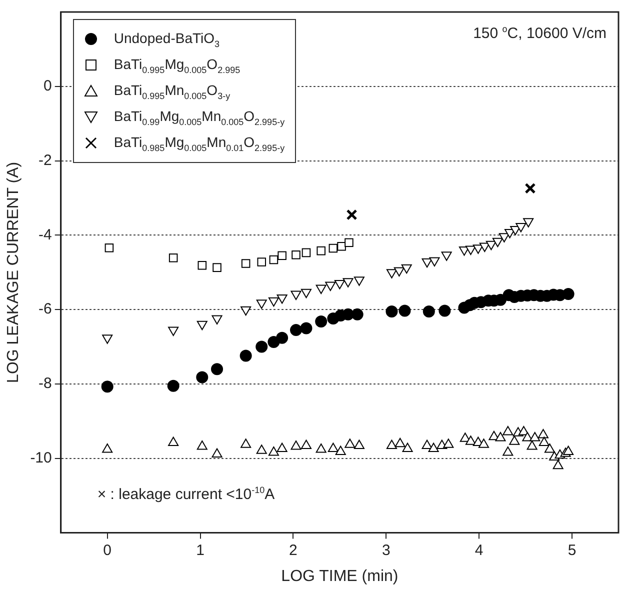 This screenshot has width=627, height=590. Describe the element at coordinates (339, 576) in the screenshot. I see `x-axis-title: LOG TIME (min)` at that location.